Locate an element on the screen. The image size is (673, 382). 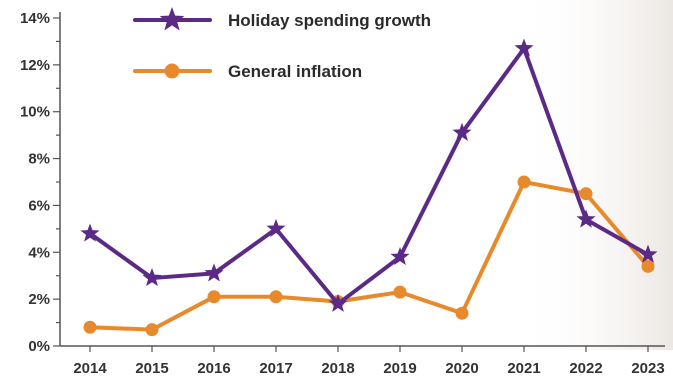
legend-label-inflation: General inflation is located at coordinates (295, 71).